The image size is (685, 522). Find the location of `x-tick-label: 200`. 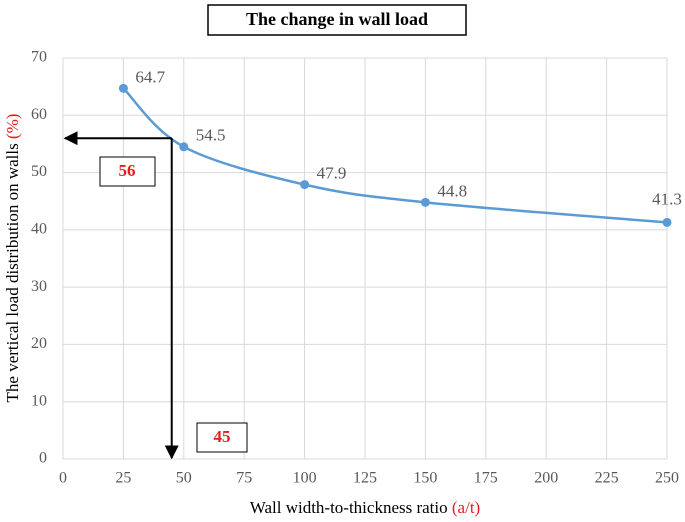

x-tick-label: 200 is located at coordinates (546, 478).